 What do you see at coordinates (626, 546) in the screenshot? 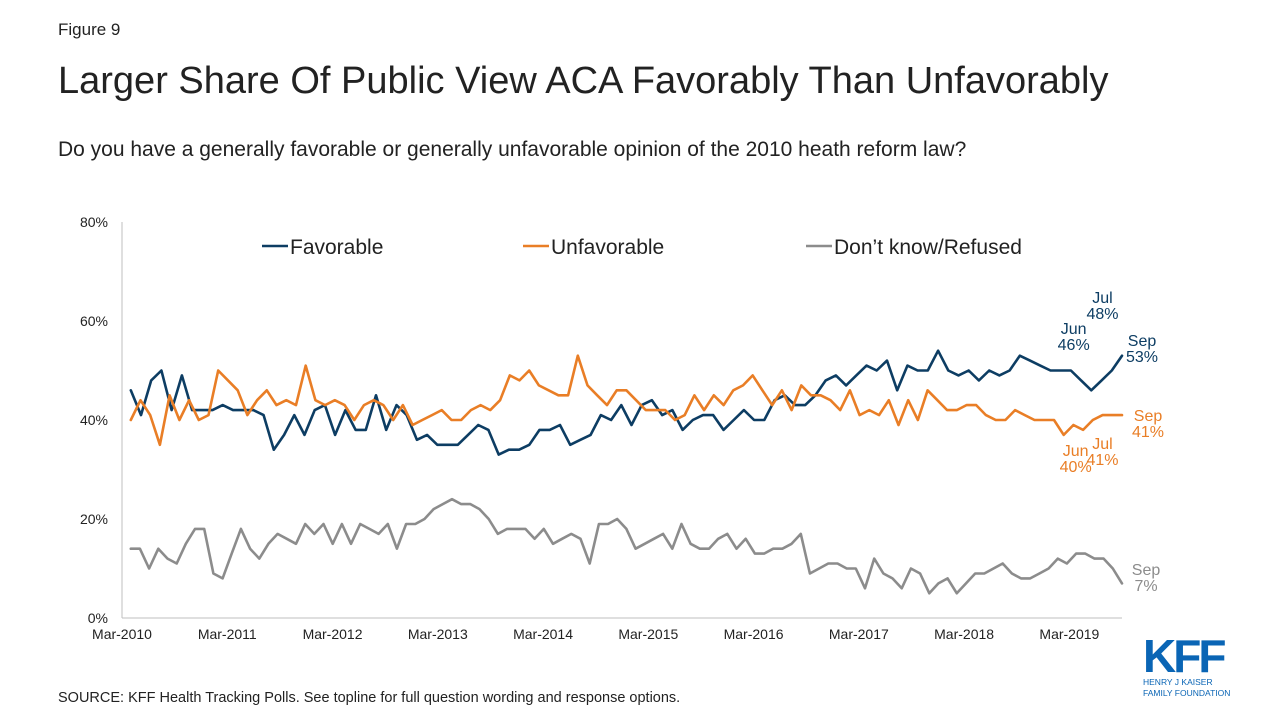
I see `series-line-don-t-know-refused` at bounding box center [626, 546].